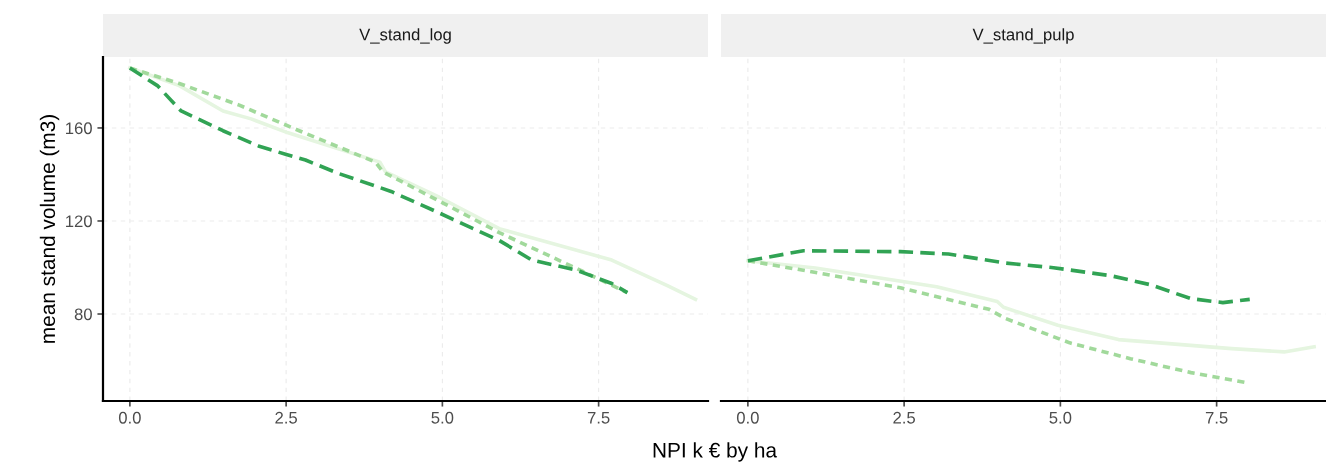 The image size is (1326, 471). I want to click on y-axis-title: mean stand volume (m3), so click(49, 229).